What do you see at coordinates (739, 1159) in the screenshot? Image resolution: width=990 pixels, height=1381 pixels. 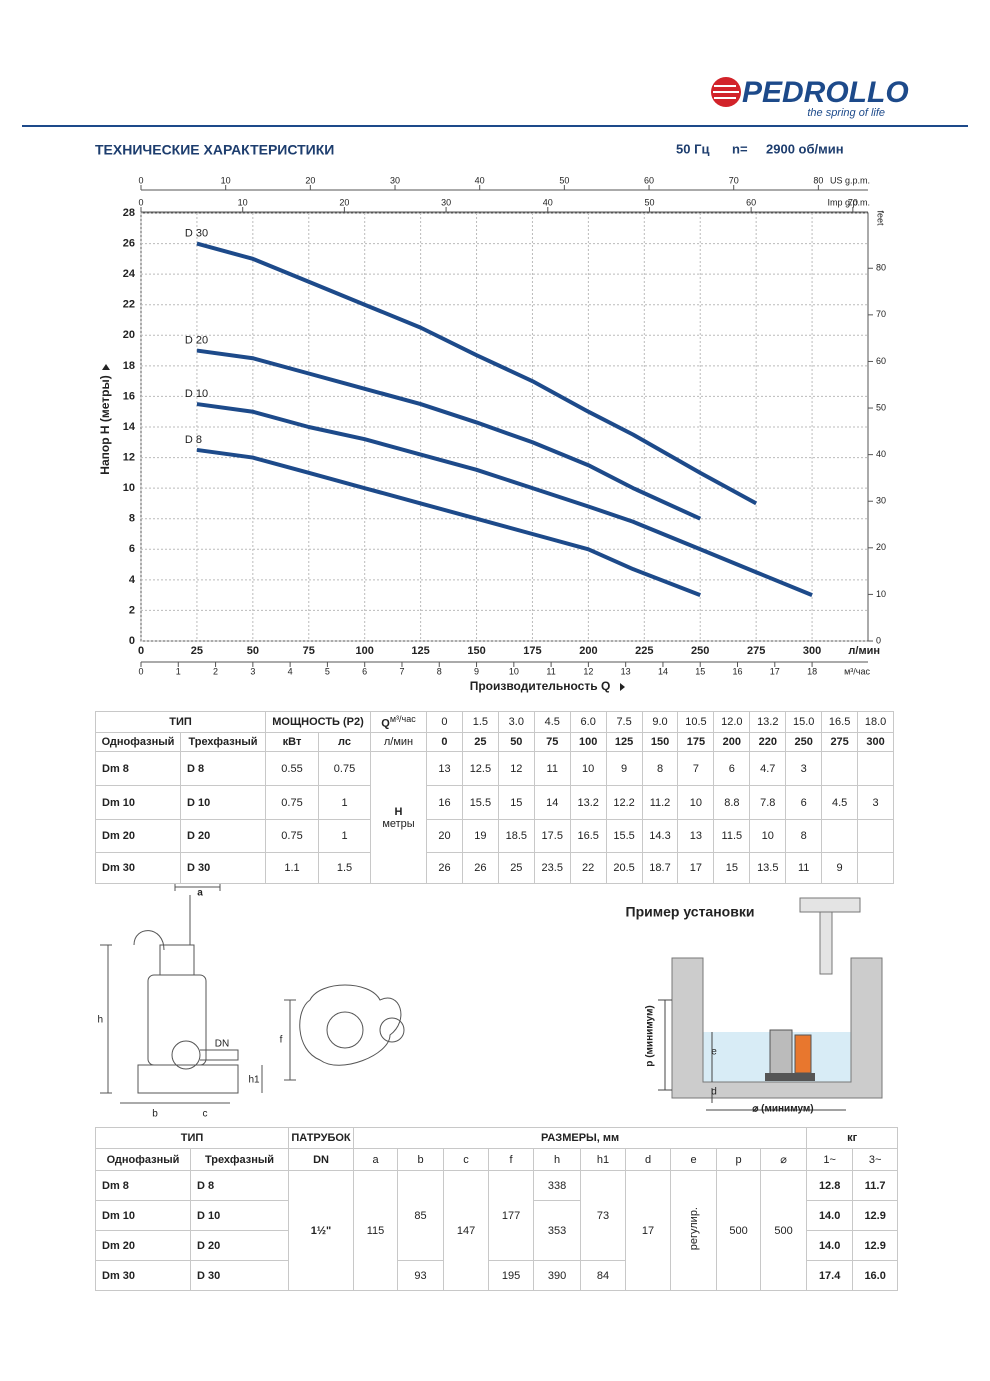 I see `cell: p` at bounding box center [739, 1159].